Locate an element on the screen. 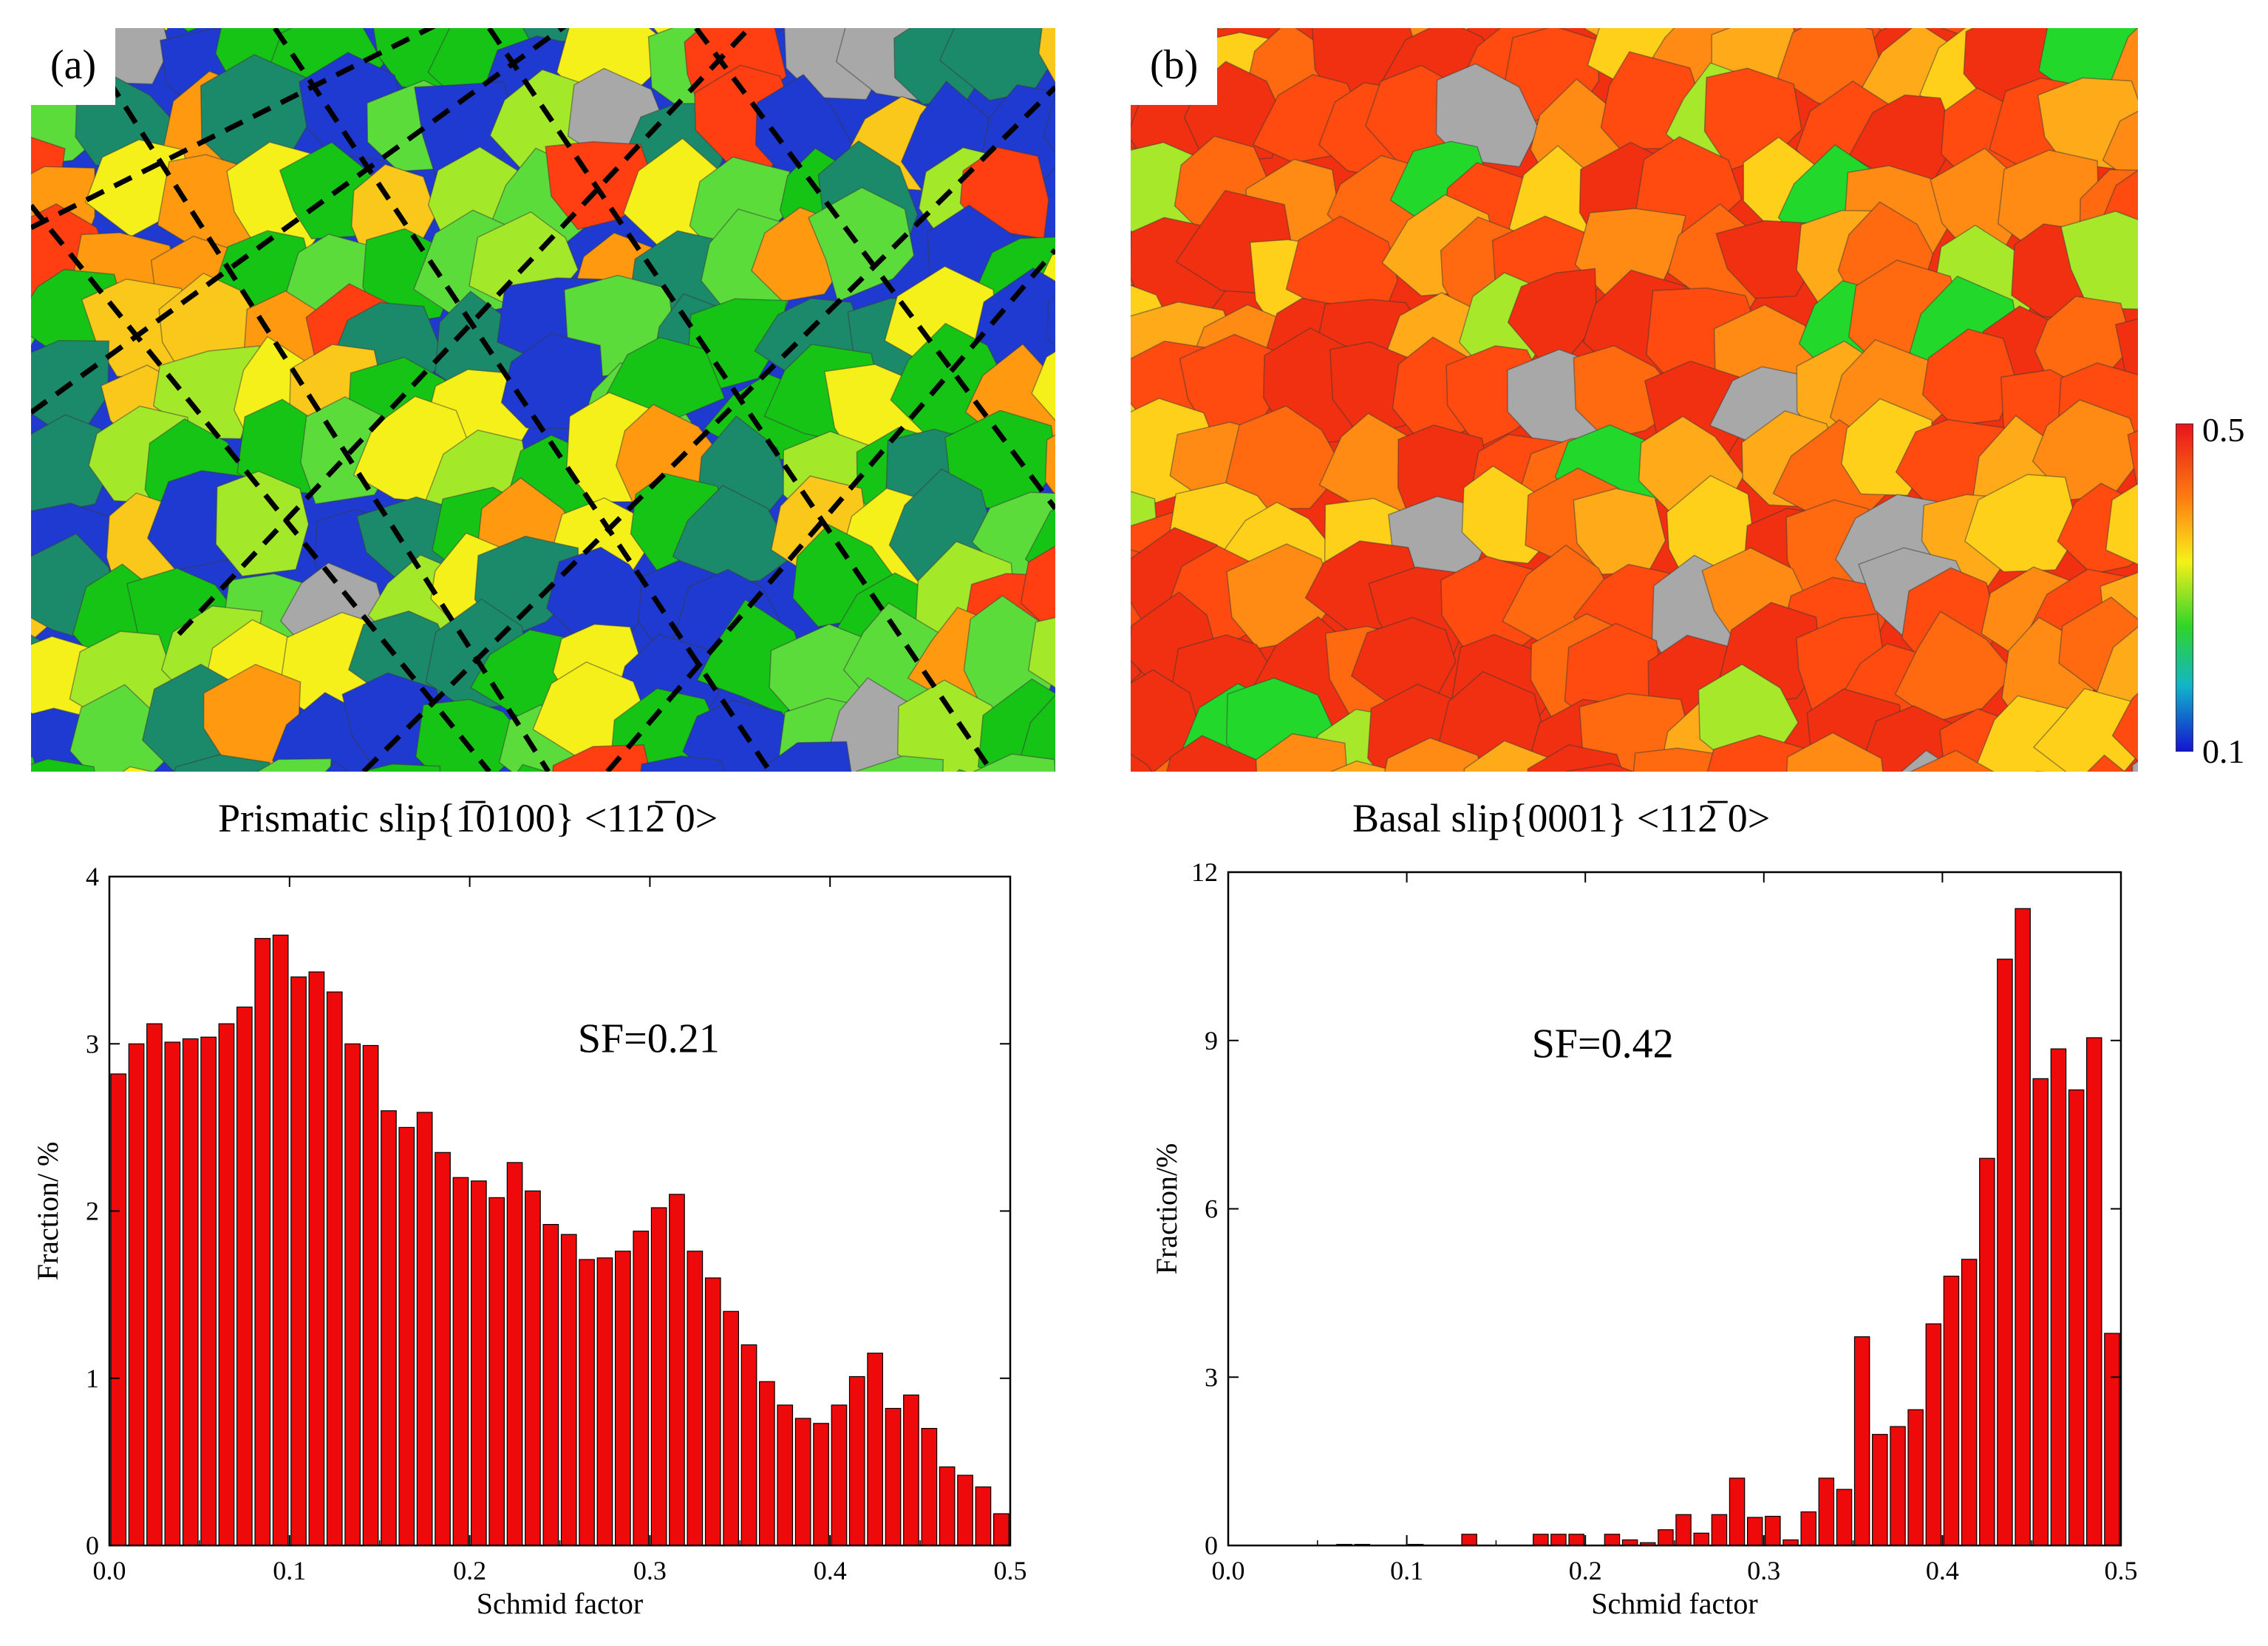  x-tick-label: 0.3 is located at coordinates (1764, 1570).